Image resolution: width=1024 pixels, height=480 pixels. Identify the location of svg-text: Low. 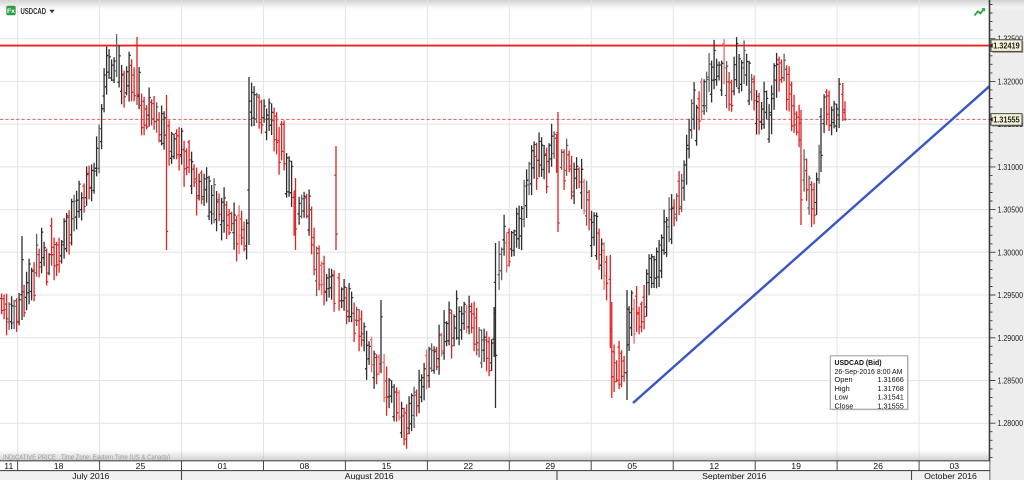
(842, 397).